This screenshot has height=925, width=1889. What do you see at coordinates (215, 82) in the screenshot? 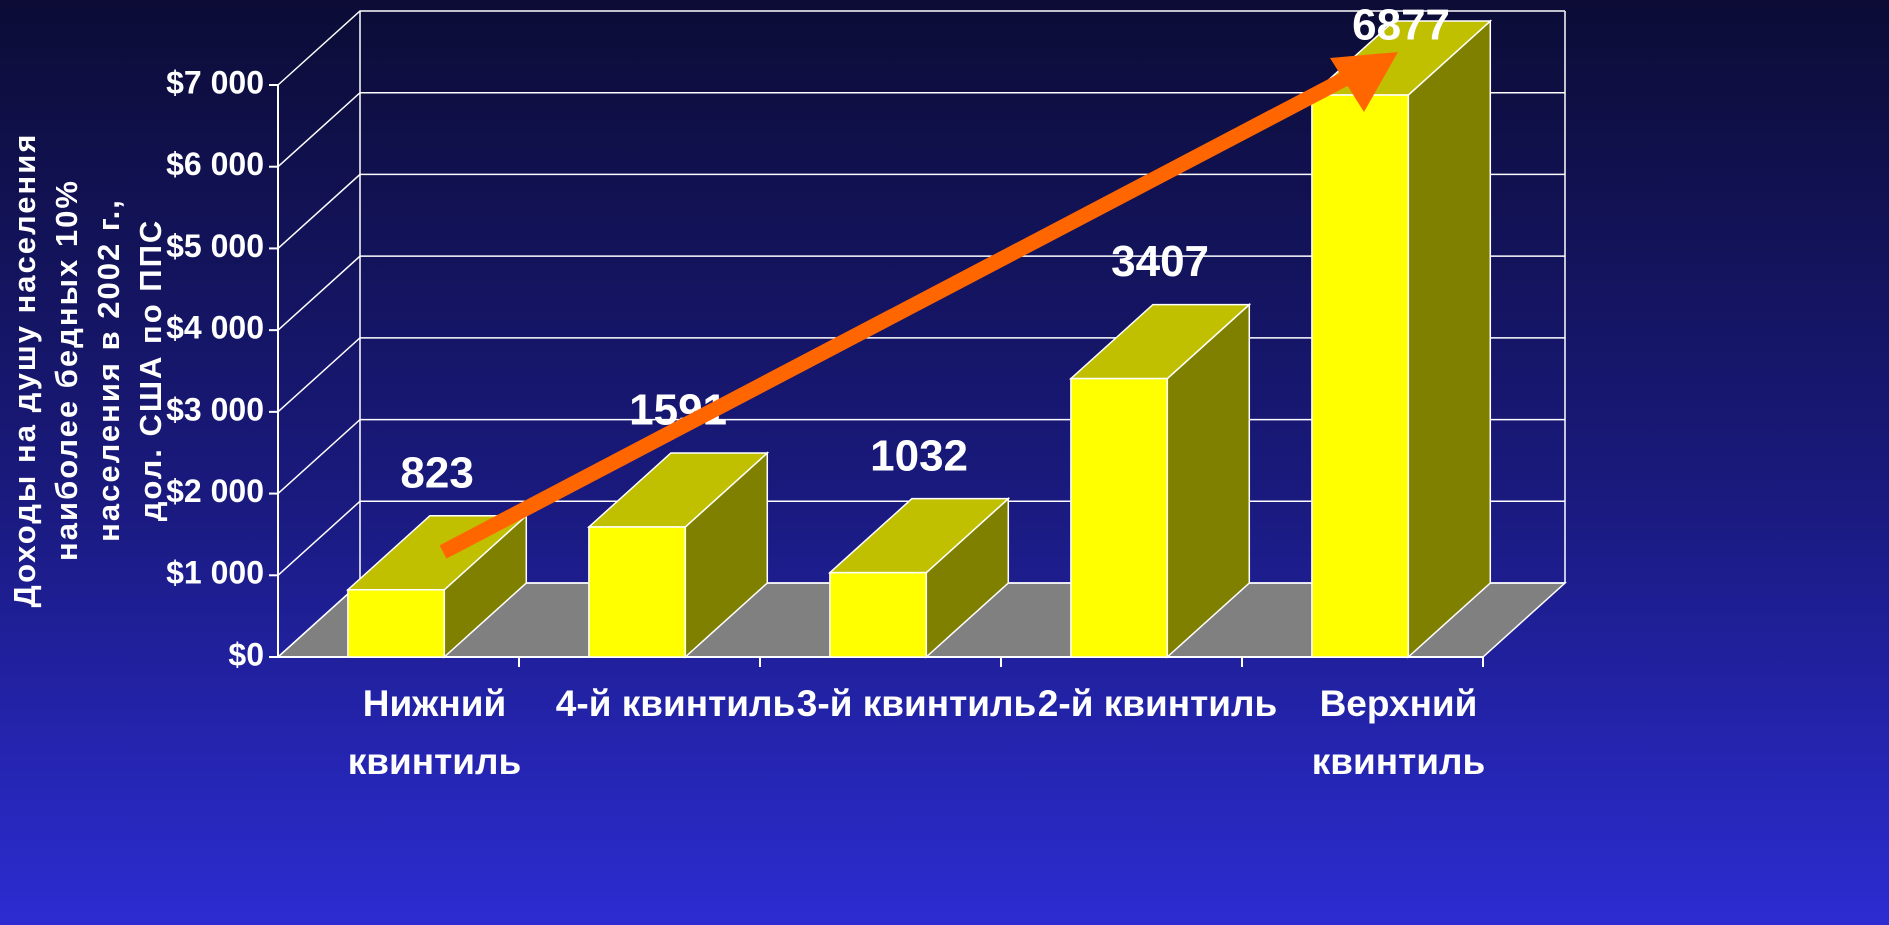
I see `y-tick-label: $7 000` at bounding box center [215, 82].